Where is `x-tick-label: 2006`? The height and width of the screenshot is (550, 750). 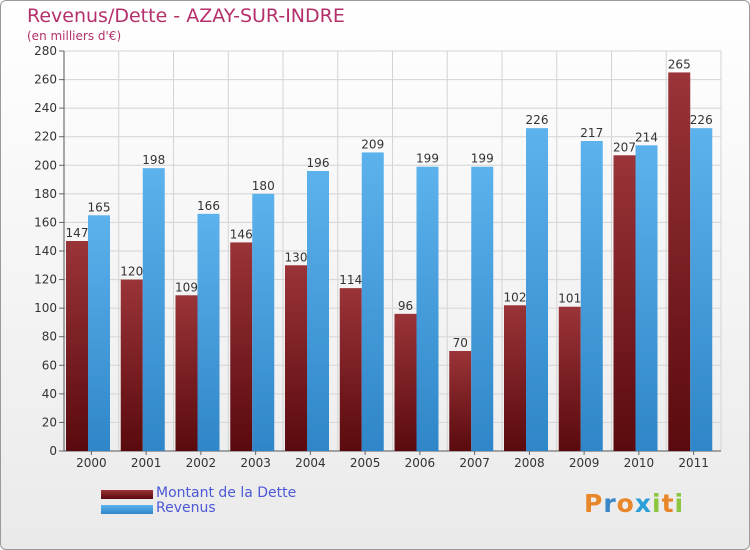
x-tick-label: 2006 is located at coordinates (420, 463).